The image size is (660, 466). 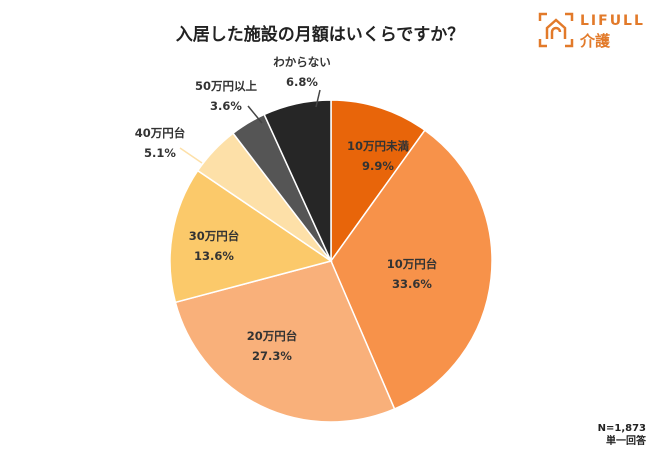 What do you see at coordinates (626, 441) in the screenshot?
I see `answer-type: 単一回答` at bounding box center [626, 441].